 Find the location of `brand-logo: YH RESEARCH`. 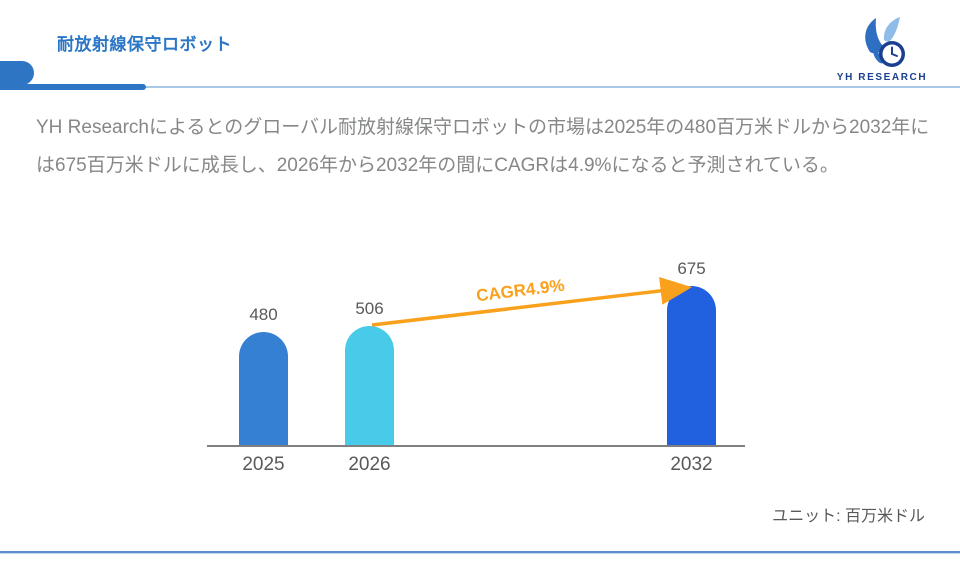

brand-logo: YH RESEARCH is located at coordinates (882, 48).